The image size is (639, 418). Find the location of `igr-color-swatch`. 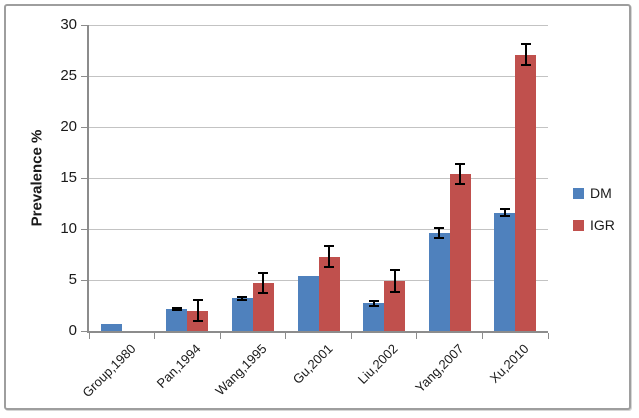

igr-color-swatch is located at coordinates (578, 225).